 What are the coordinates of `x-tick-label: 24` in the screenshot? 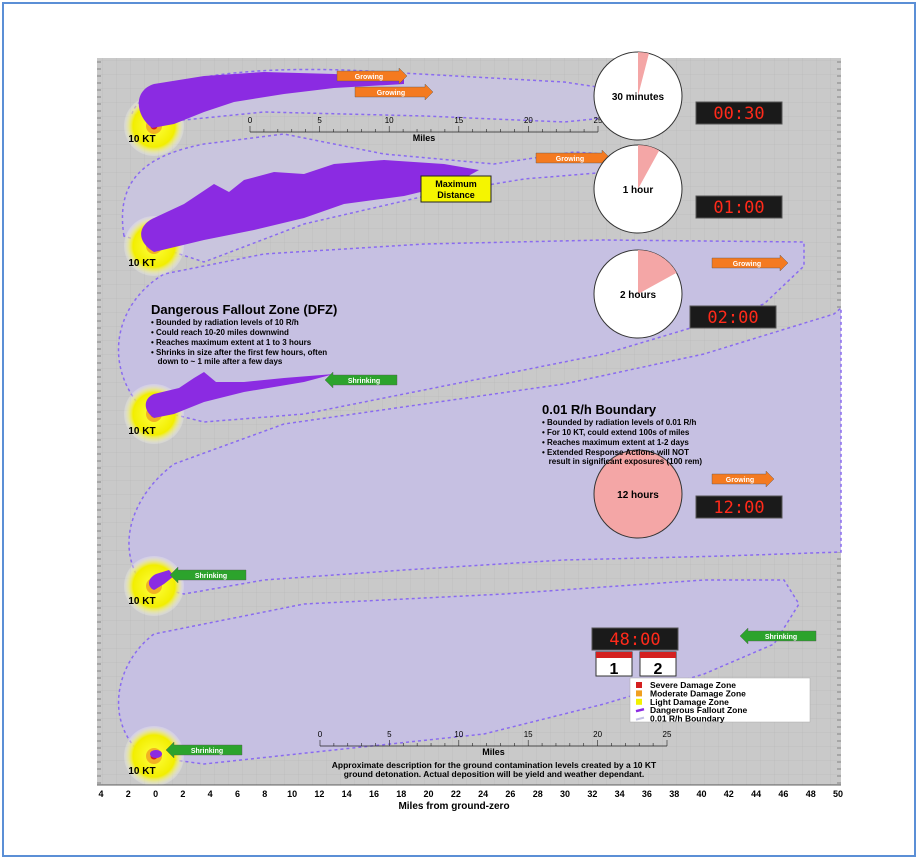 It's located at (483, 794).